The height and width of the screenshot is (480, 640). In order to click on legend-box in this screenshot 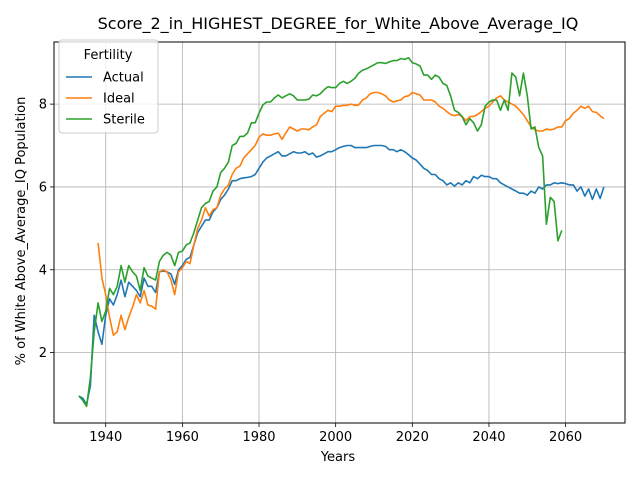, I will do `click(108, 86)`.